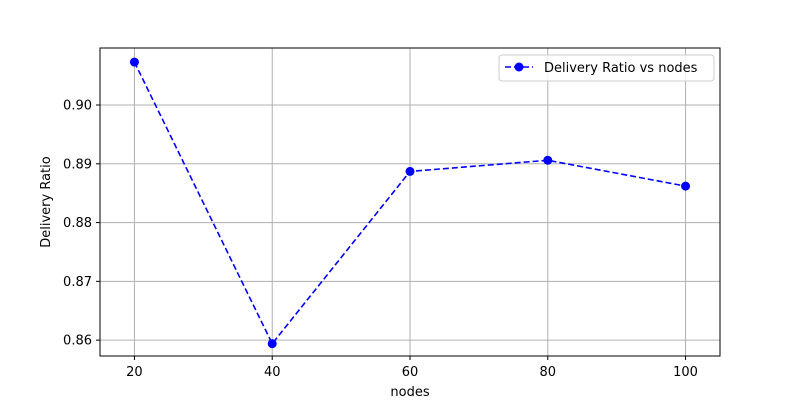  I want to click on legend: Delivery Ratio vs nodes, so click(606, 68).